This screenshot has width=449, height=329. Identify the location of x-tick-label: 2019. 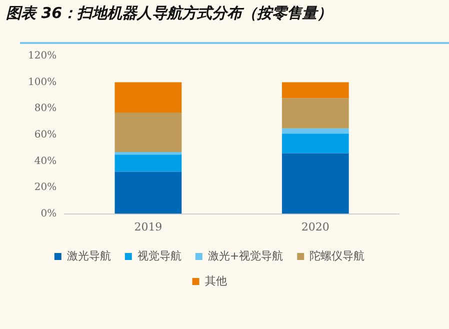
(148, 227).